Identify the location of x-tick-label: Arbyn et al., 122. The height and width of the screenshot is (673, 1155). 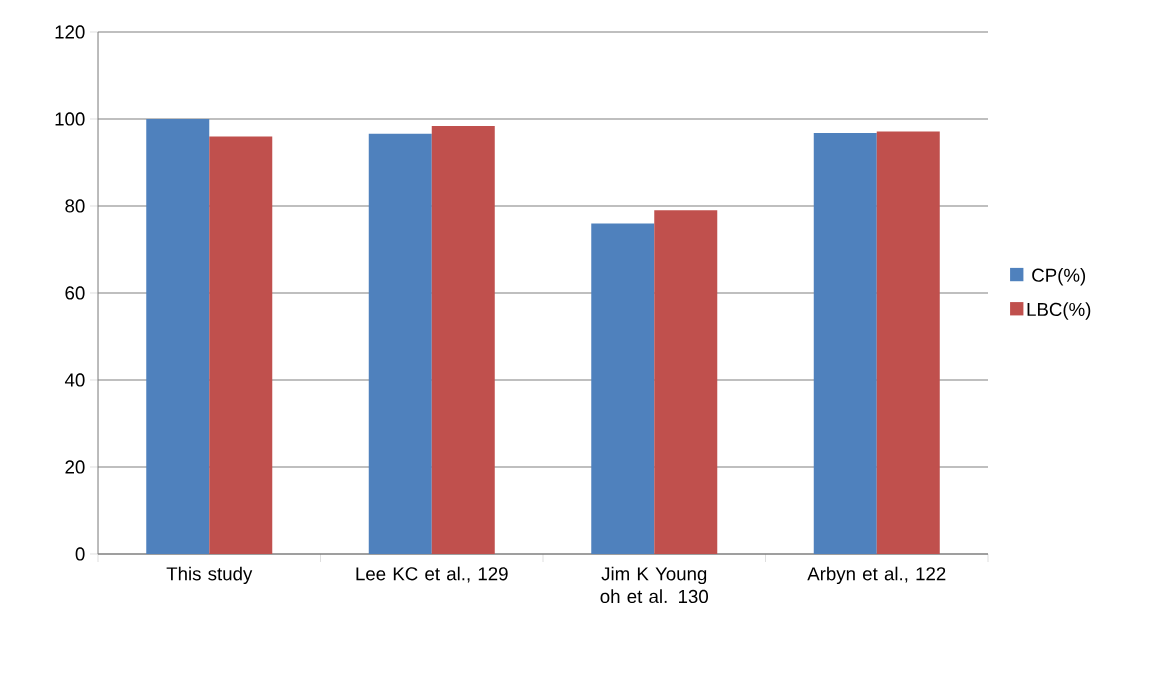
(876, 575).